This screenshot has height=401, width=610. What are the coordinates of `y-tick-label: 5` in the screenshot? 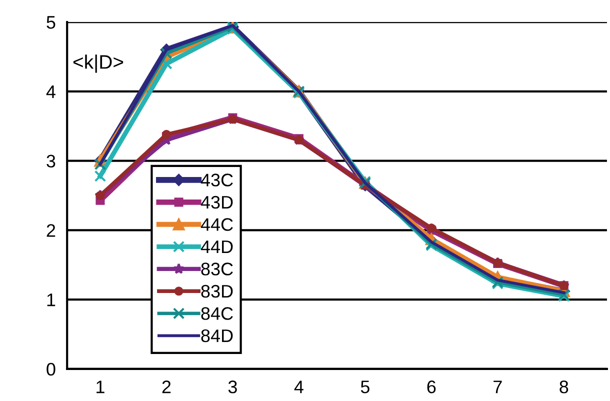 It's located at (51, 22).